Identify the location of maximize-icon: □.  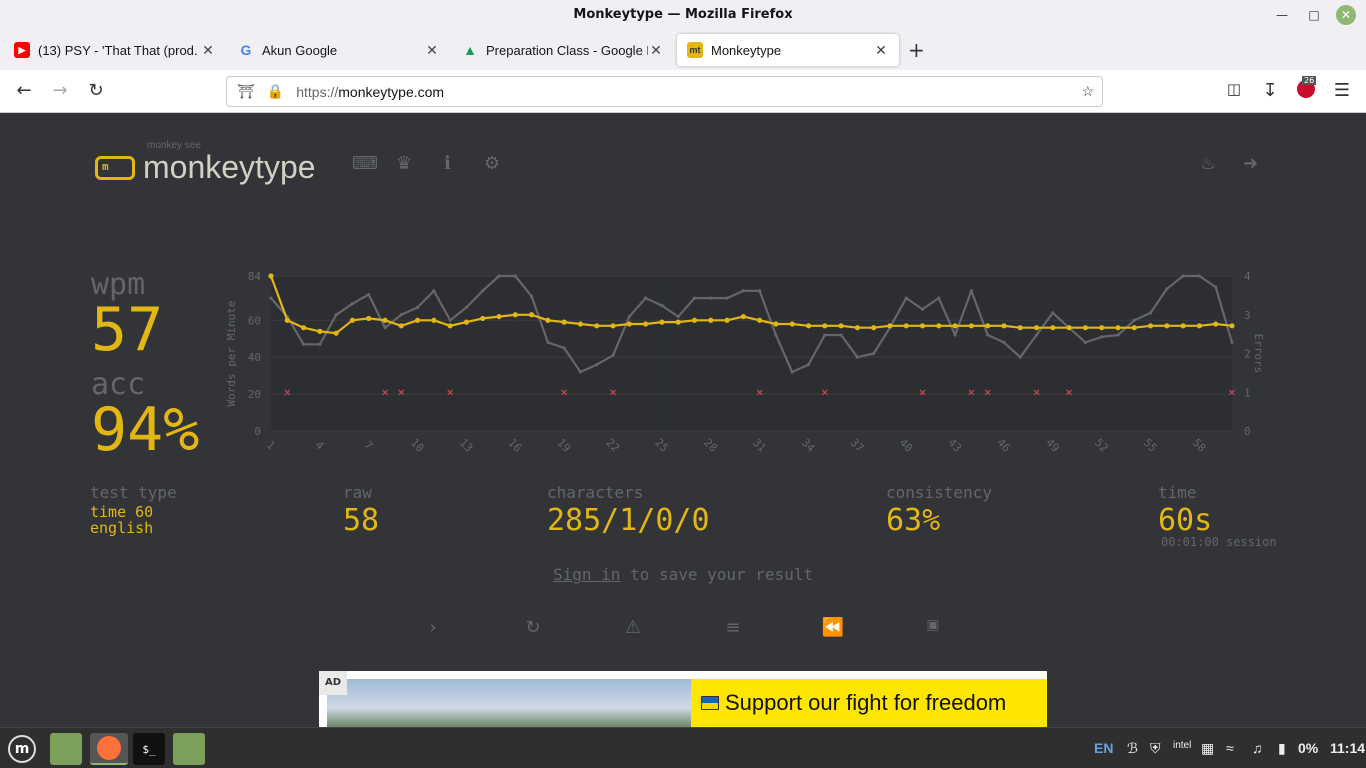
(1314, 15).